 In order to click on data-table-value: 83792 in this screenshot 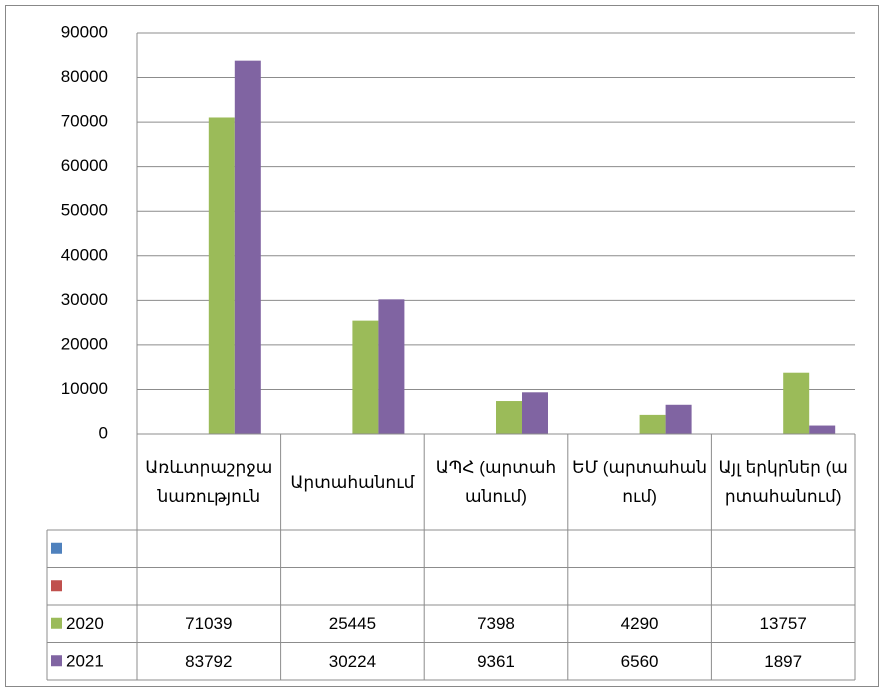, I will do `click(209, 661)`.